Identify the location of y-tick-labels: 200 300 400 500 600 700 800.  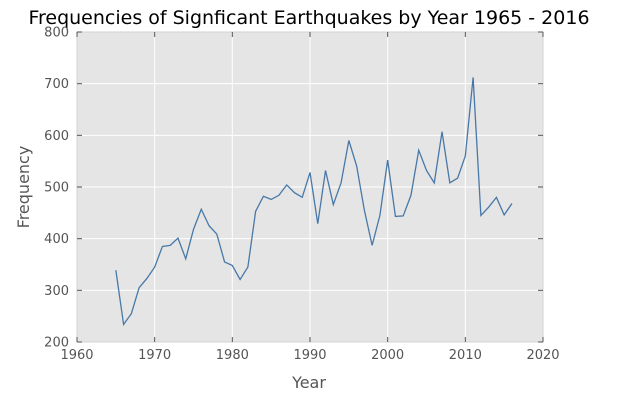
(56, 188).